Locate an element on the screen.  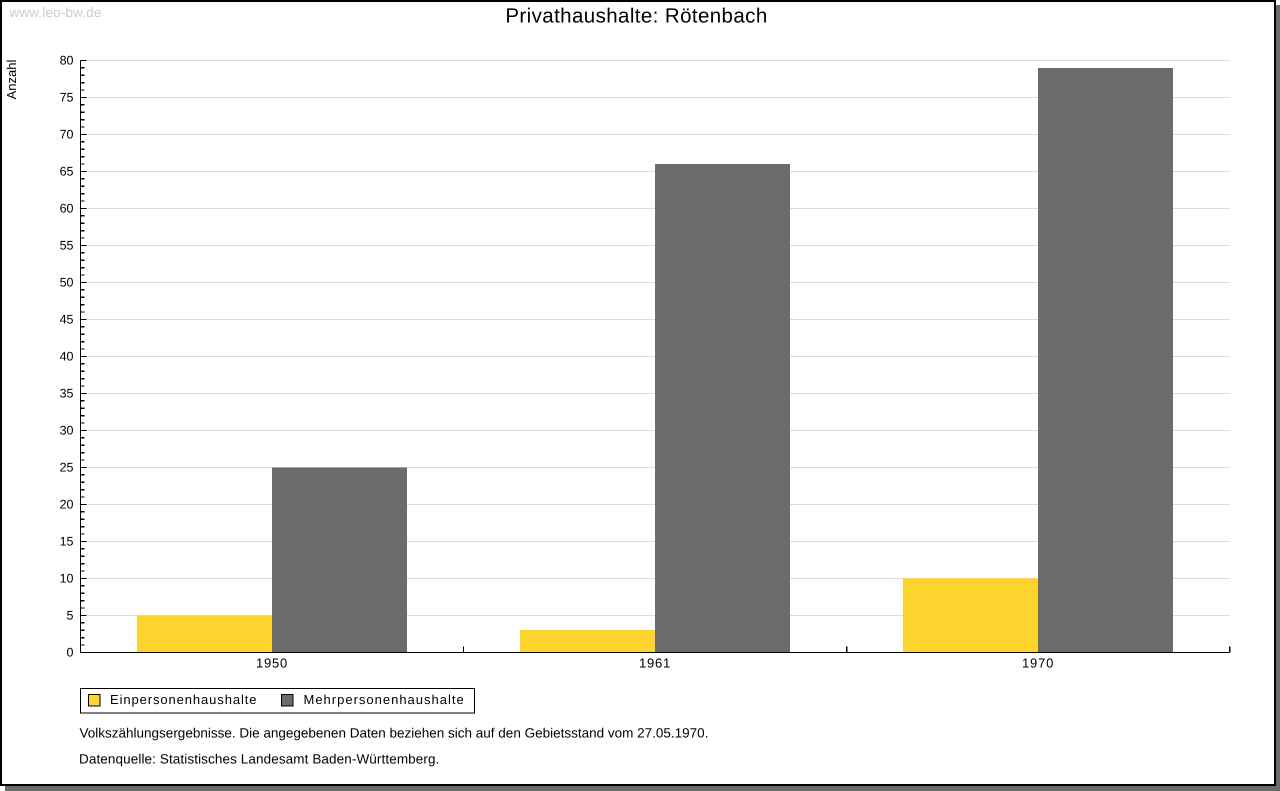
svg-text: 50 is located at coordinates (67, 283).